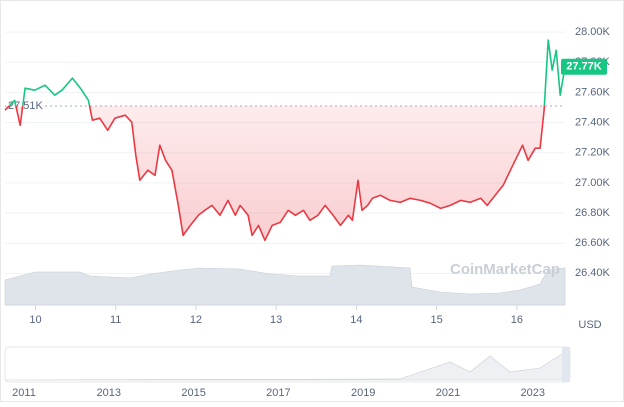  What do you see at coordinates (35, 320) in the screenshot?
I see `x-tick-label: 10` at bounding box center [35, 320].